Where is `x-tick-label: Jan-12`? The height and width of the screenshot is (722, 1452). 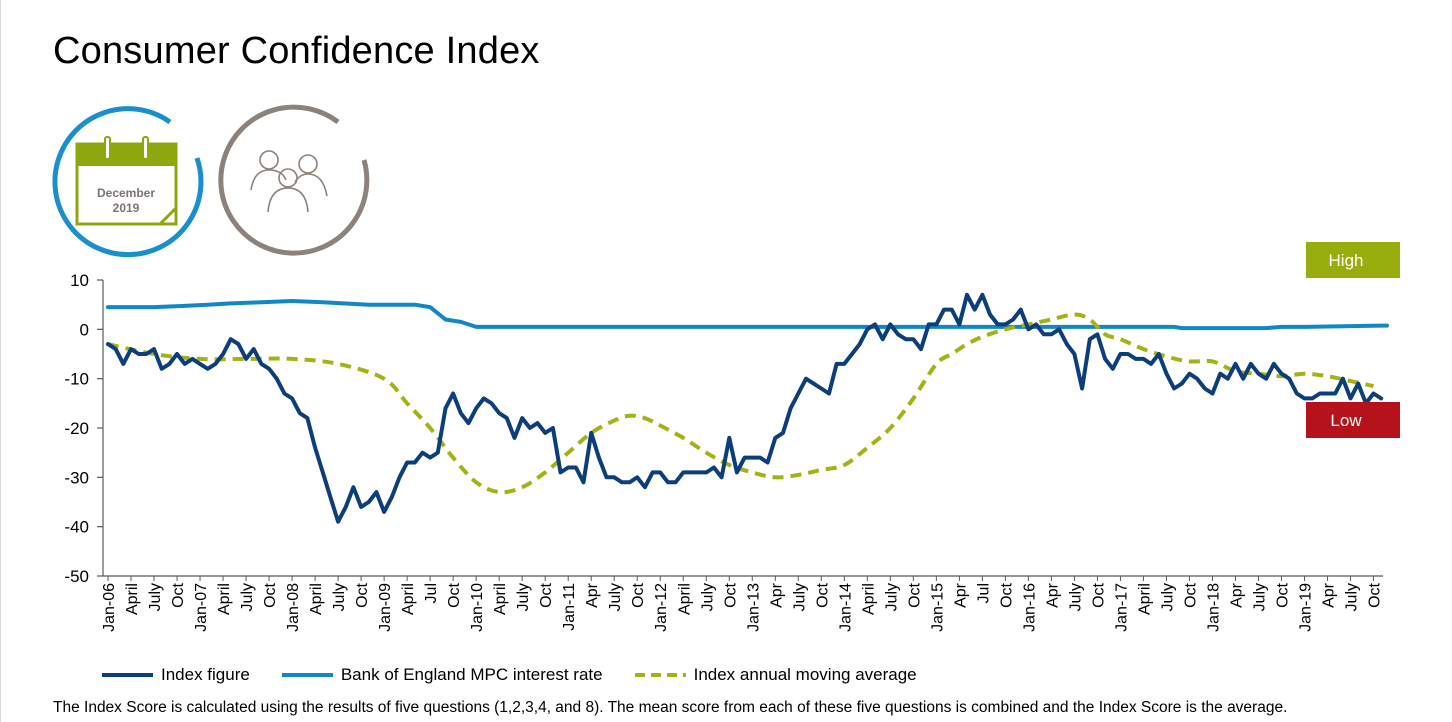 x-tick-label: Jan-12 is located at coordinates (661, 607).